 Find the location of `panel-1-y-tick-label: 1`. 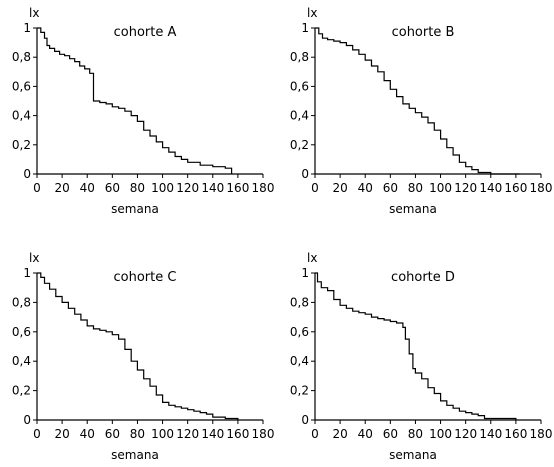

panel-1-y-tick-label: 1 is located at coordinates (27, 28).